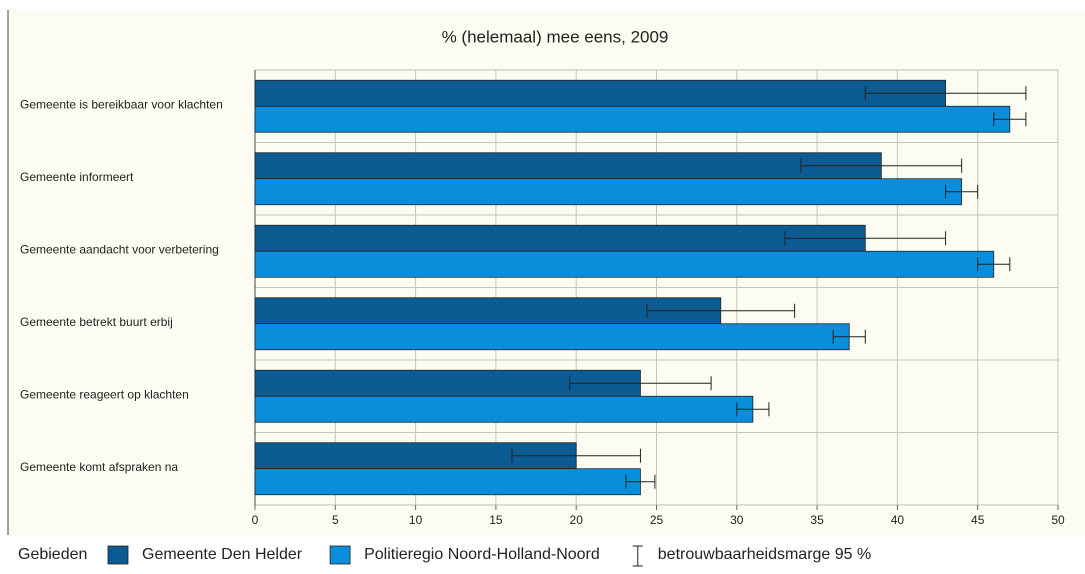 This screenshot has width=1085, height=574. I want to click on x-tick-label: 50, so click(1058, 520).